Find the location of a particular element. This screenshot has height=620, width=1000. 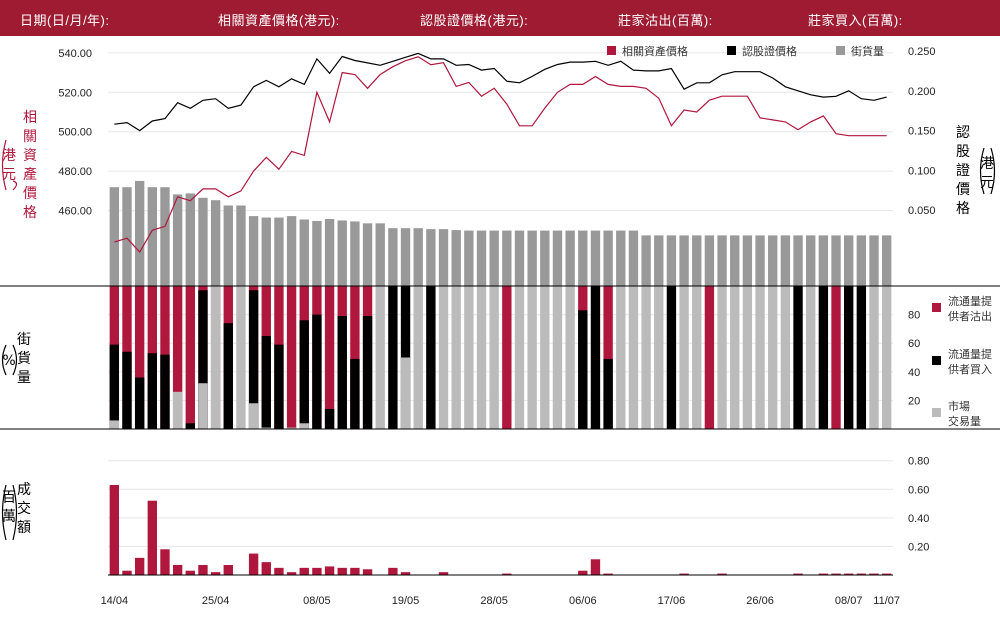

y-tick-bottom: 0.40 is located at coordinates (918, 519).